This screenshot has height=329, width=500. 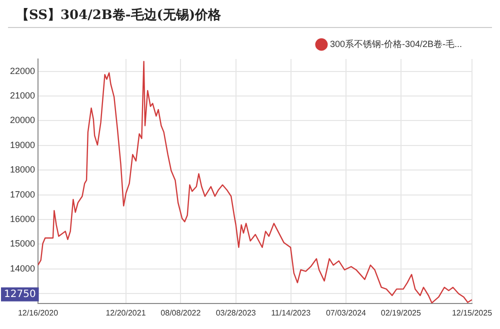 What do you see at coordinates (22, 243) in the screenshot?
I see `y-tick-label: 15000` at bounding box center [22, 243].